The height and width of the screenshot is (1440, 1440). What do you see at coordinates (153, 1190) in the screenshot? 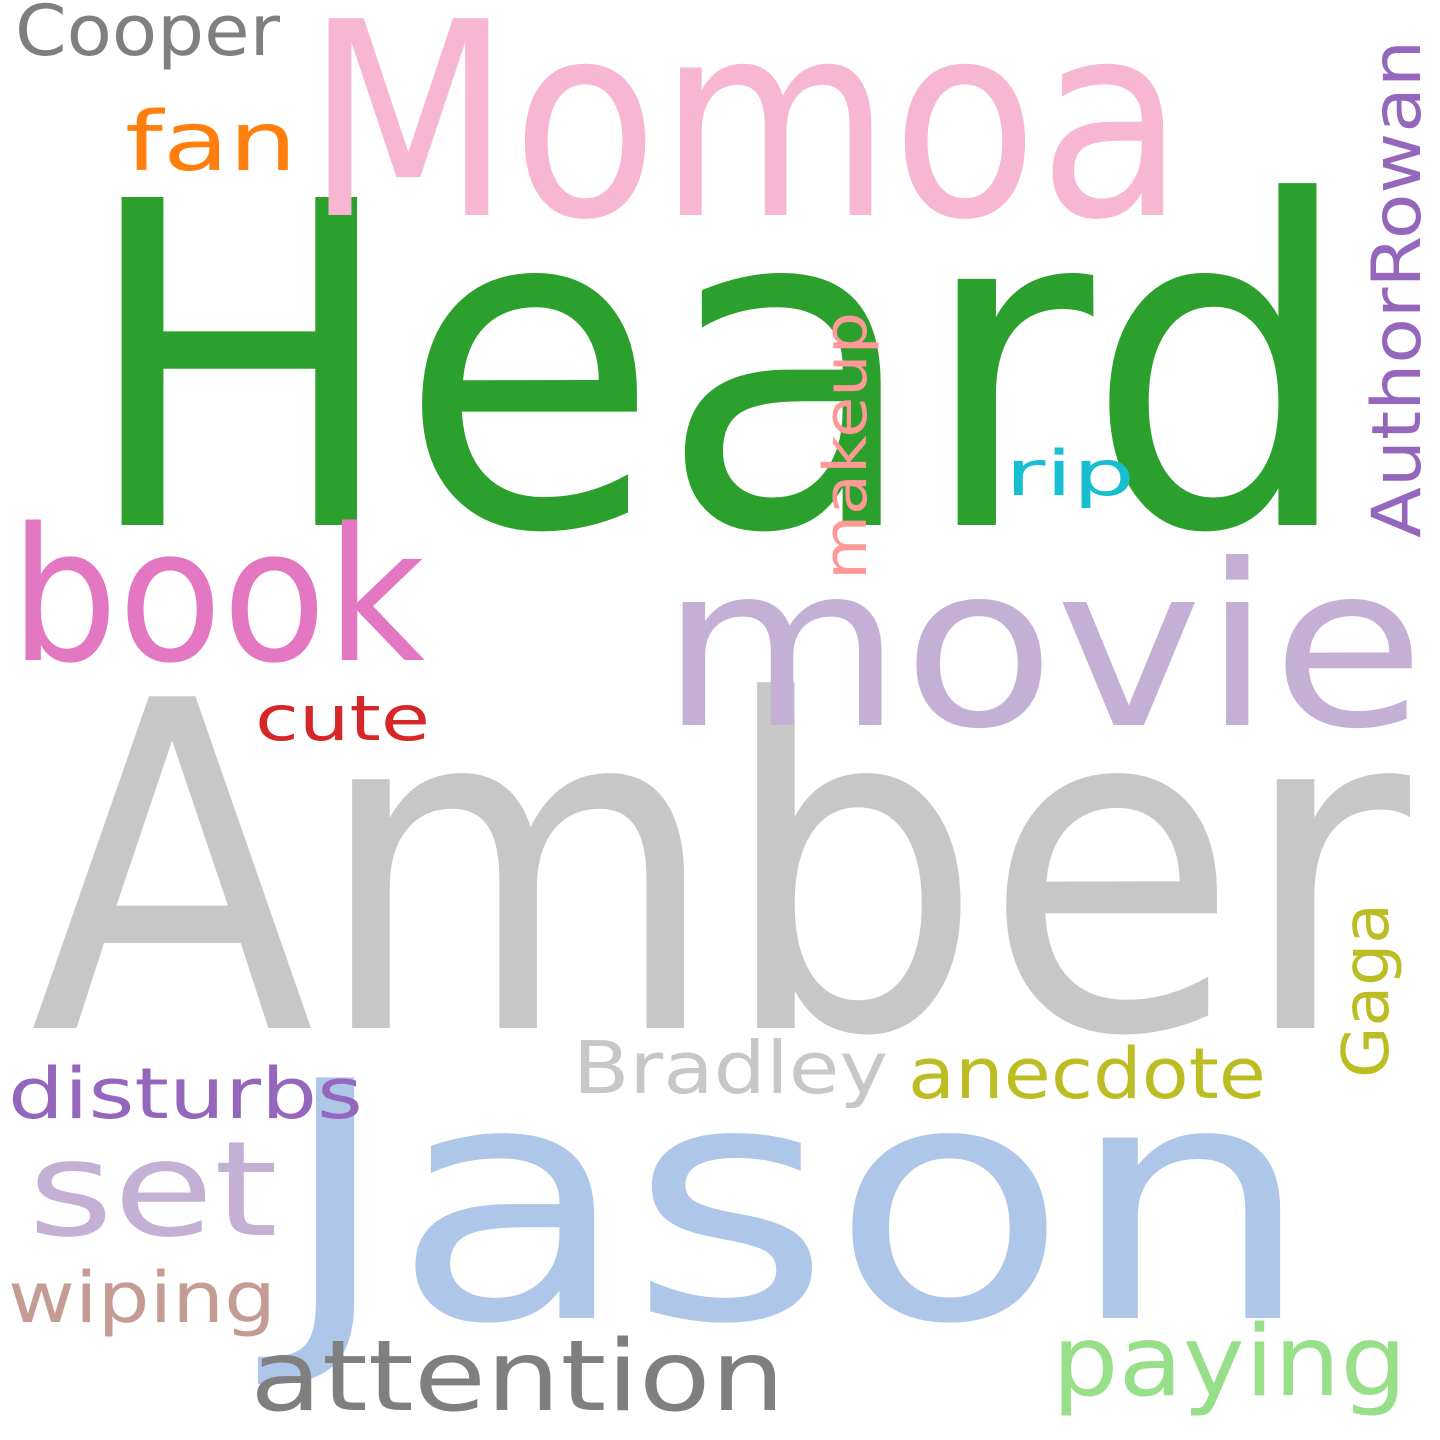
I see `word-set: set` at bounding box center [153, 1190].